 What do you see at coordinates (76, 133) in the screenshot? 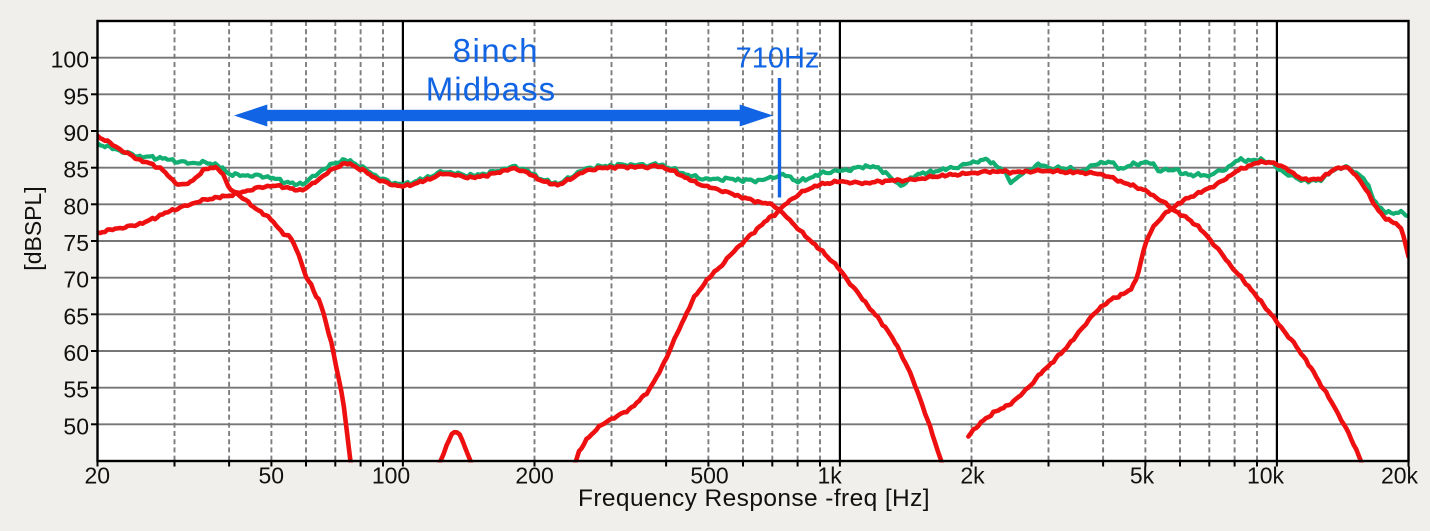
I see `svg-text: 90` at bounding box center [76, 133].